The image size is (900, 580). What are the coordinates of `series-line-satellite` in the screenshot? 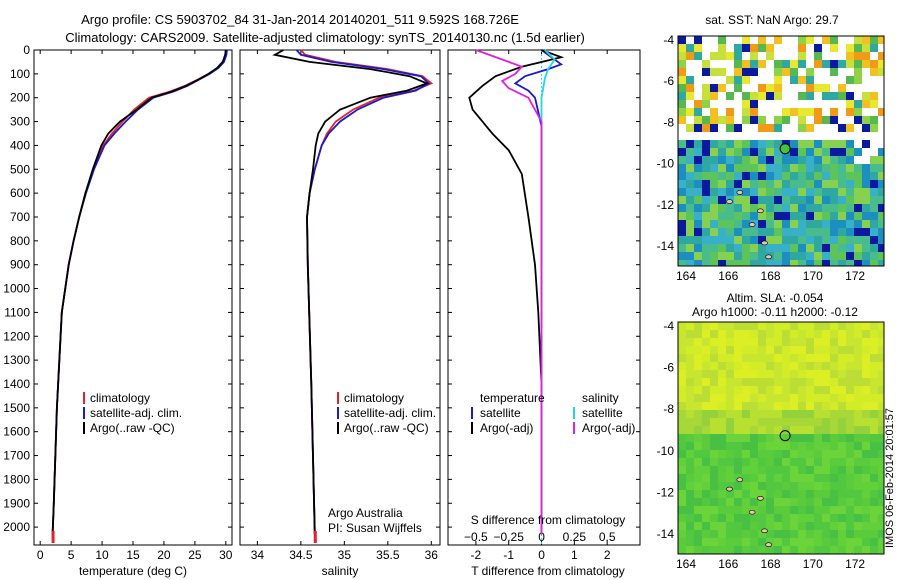 It's located at (548, 292).